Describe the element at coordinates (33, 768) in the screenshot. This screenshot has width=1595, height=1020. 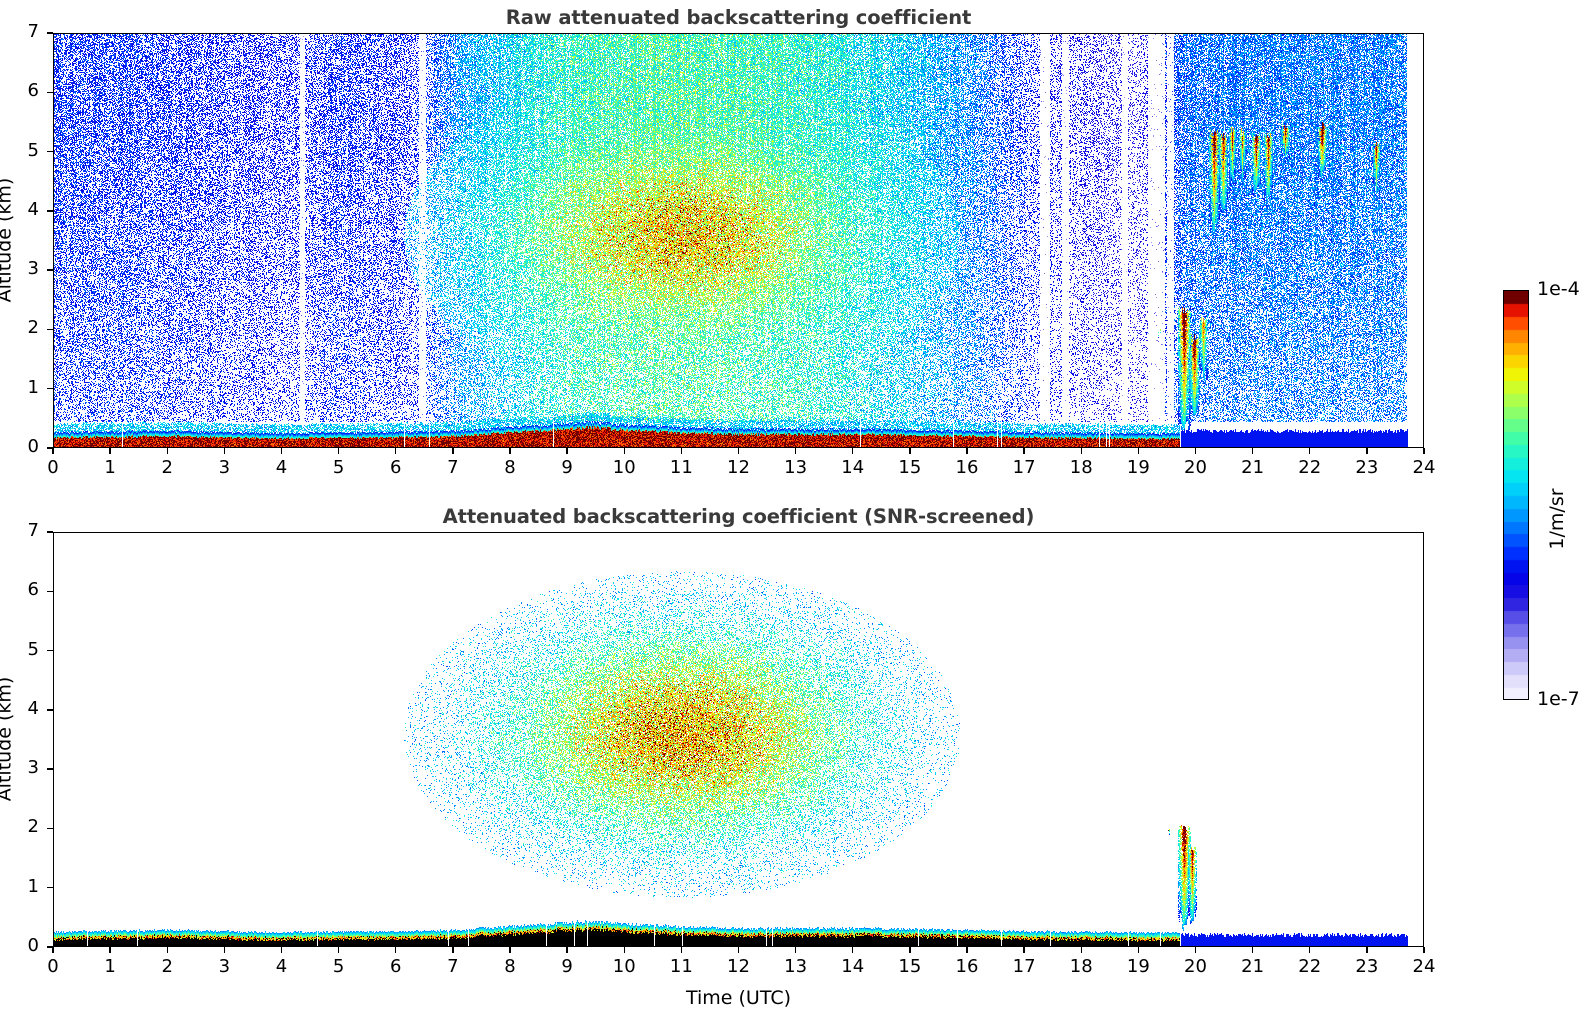
I see `ytick-label: 3` at that location.